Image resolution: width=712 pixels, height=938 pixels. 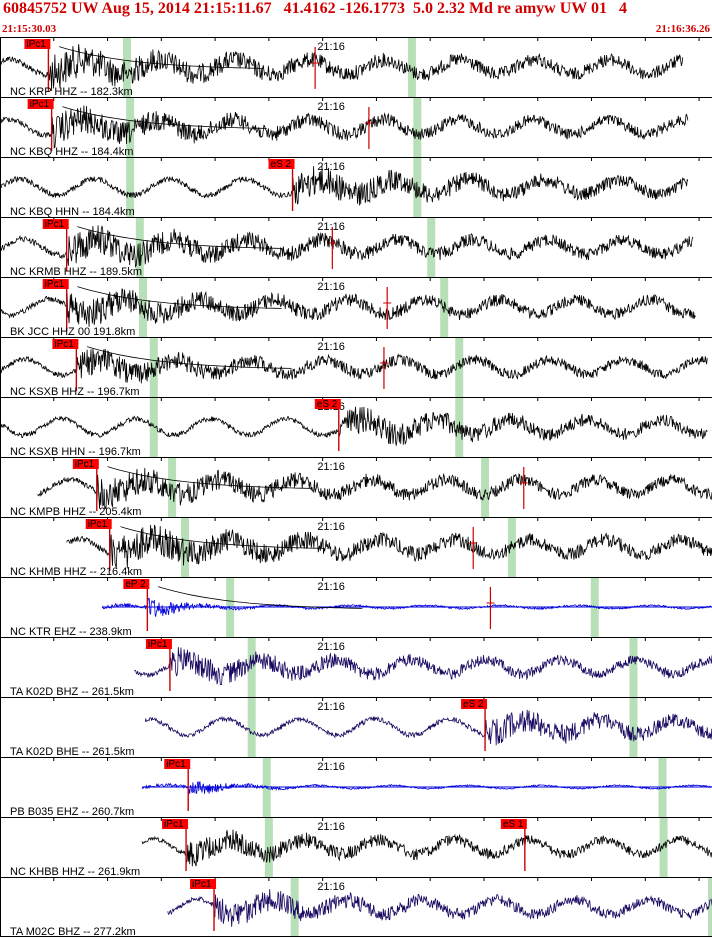 I want to click on trace-row: 21:16 iPc1 PB B035 EHZ -- 260.7km, so click(x=356, y=787).